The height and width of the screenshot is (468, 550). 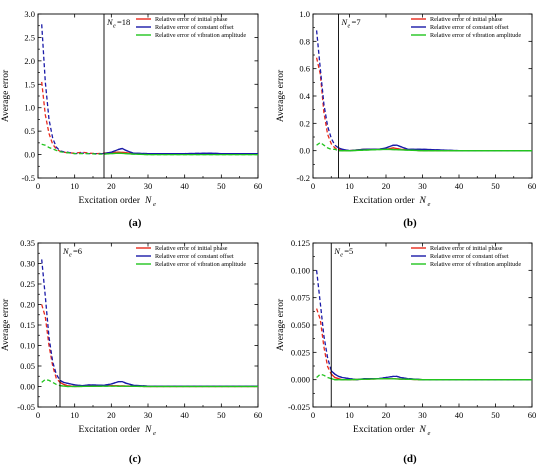 What do you see at coordinates (304, 69) in the screenshot?
I see `y-tick-label: 0.6` at bounding box center [304, 69].